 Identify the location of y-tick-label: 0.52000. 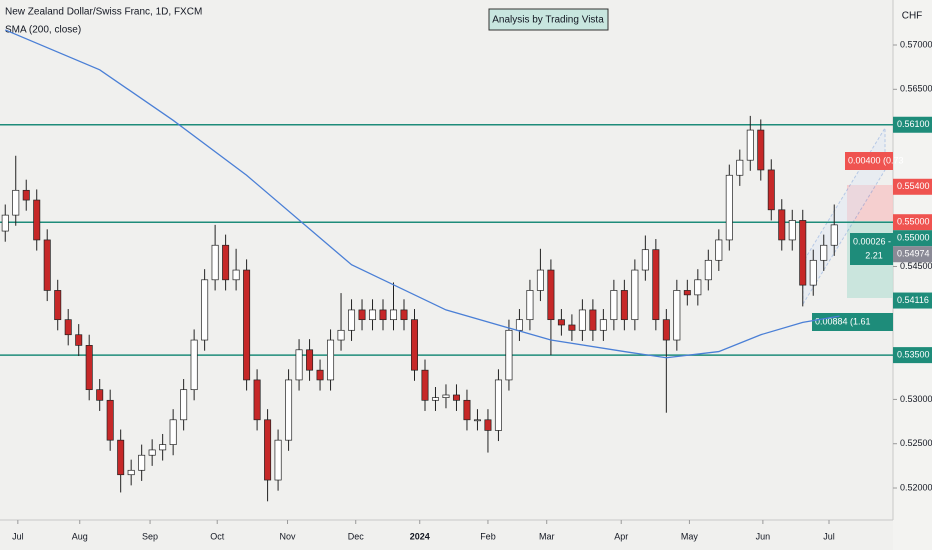
(916, 487).